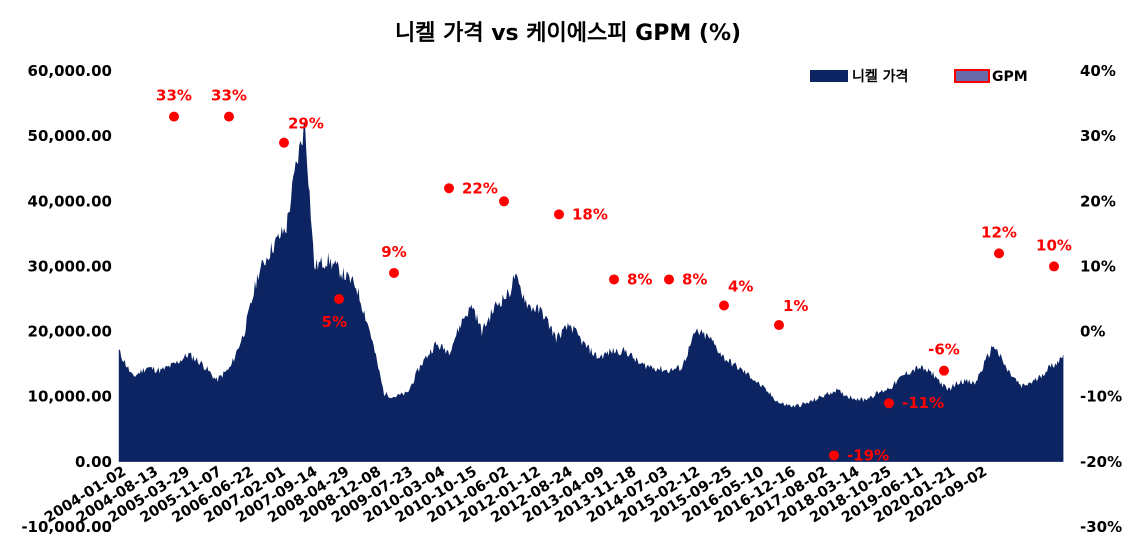  Describe the element at coordinates (923, 403) in the screenshot. I see `gpm-data-label: -11%` at that location.